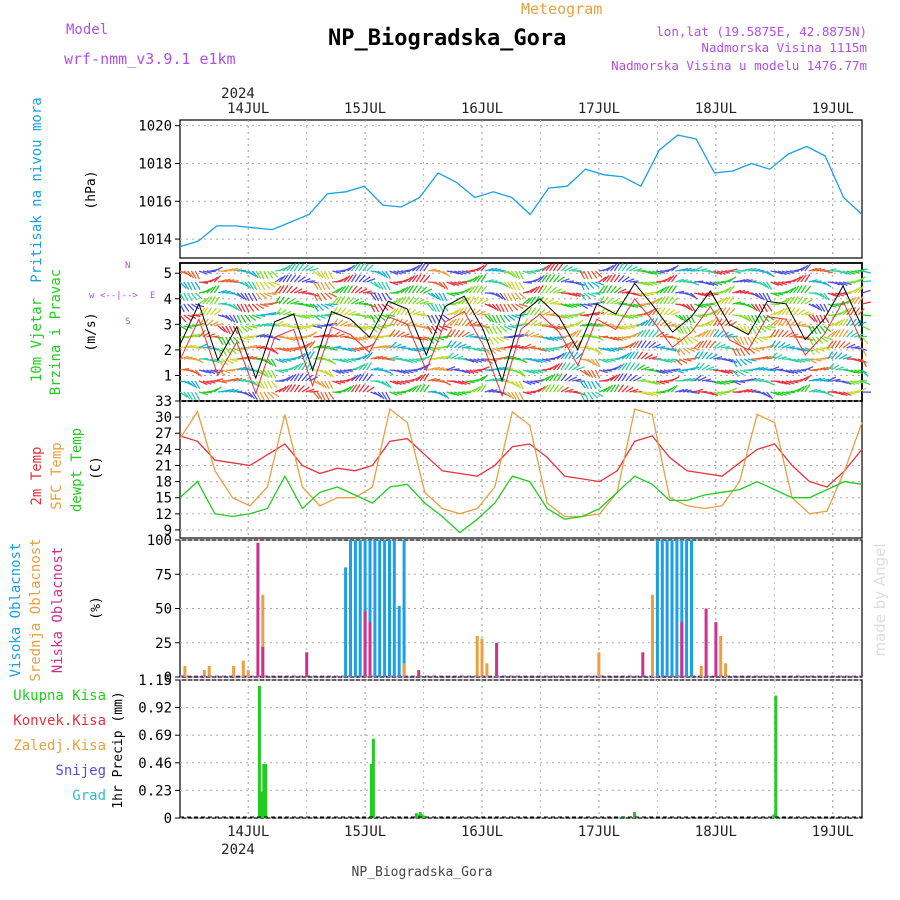 The width and height of the screenshot is (900, 900). I want to click on cloud-bar-high, so click(657, 608).